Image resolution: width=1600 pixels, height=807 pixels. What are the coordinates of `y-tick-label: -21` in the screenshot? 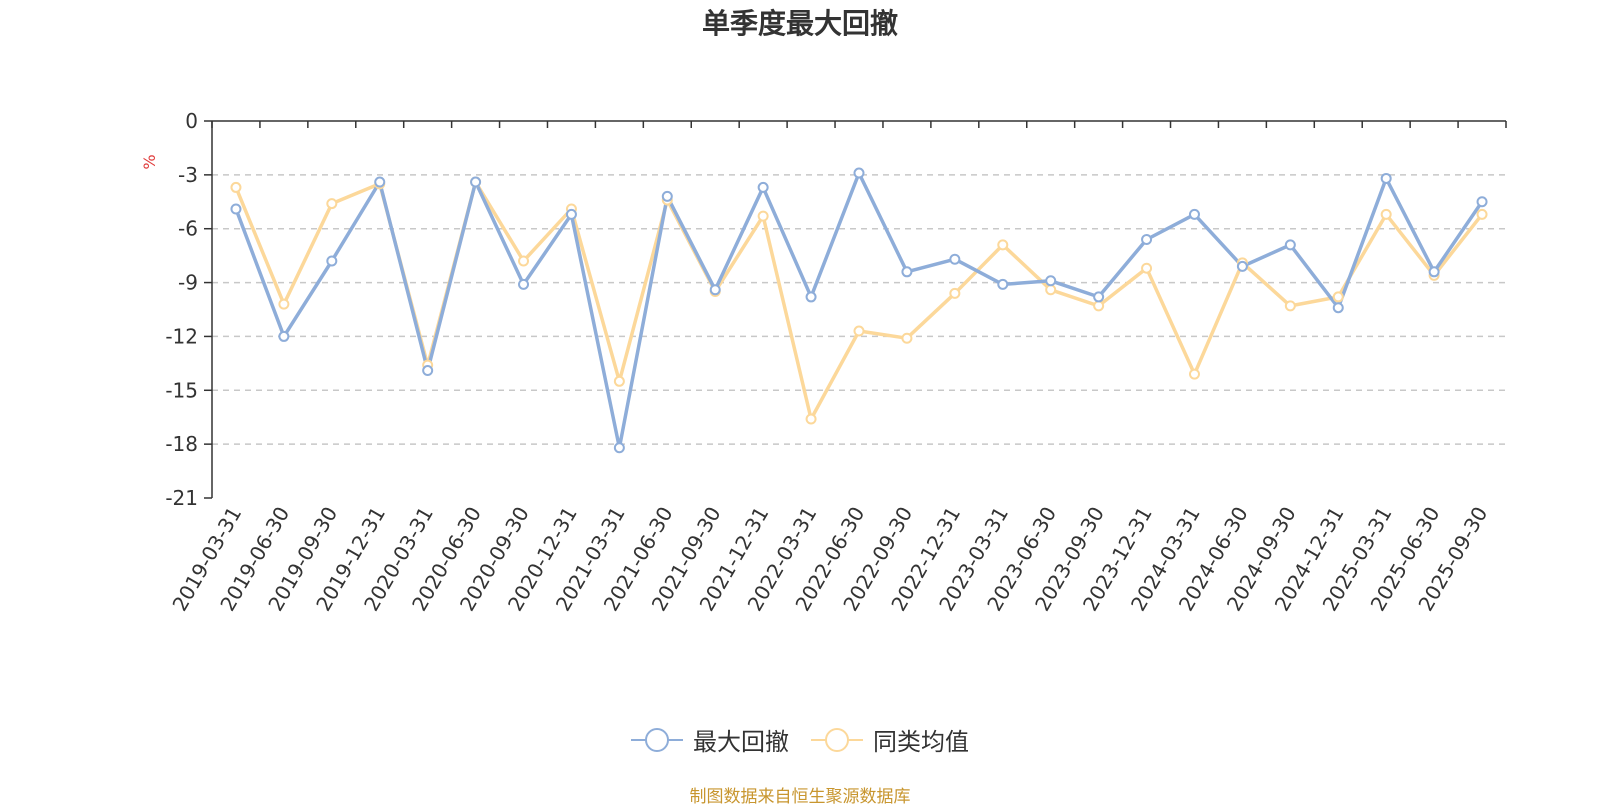 It's located at (181, 498).